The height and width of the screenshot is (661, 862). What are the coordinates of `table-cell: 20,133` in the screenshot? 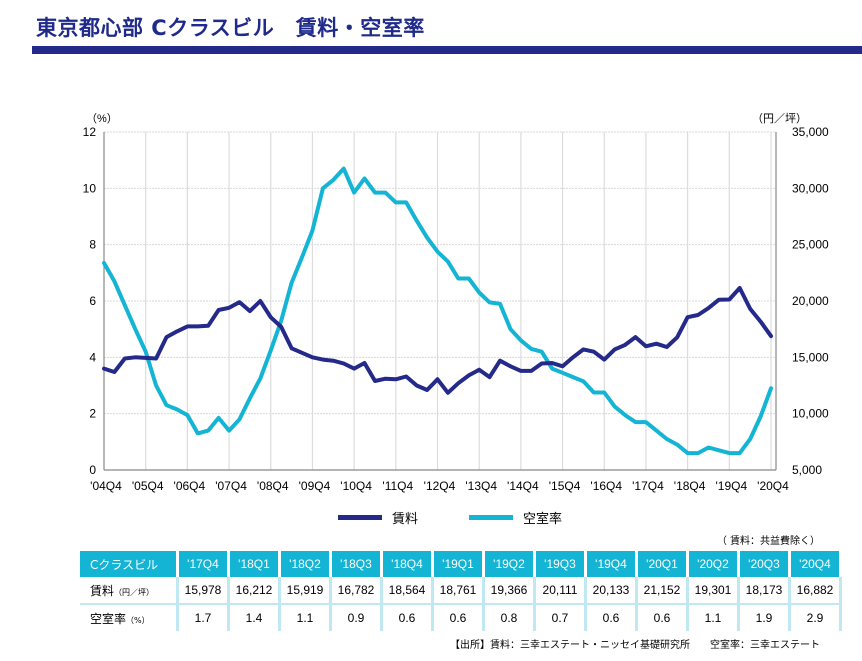 It's located at (612, 591).